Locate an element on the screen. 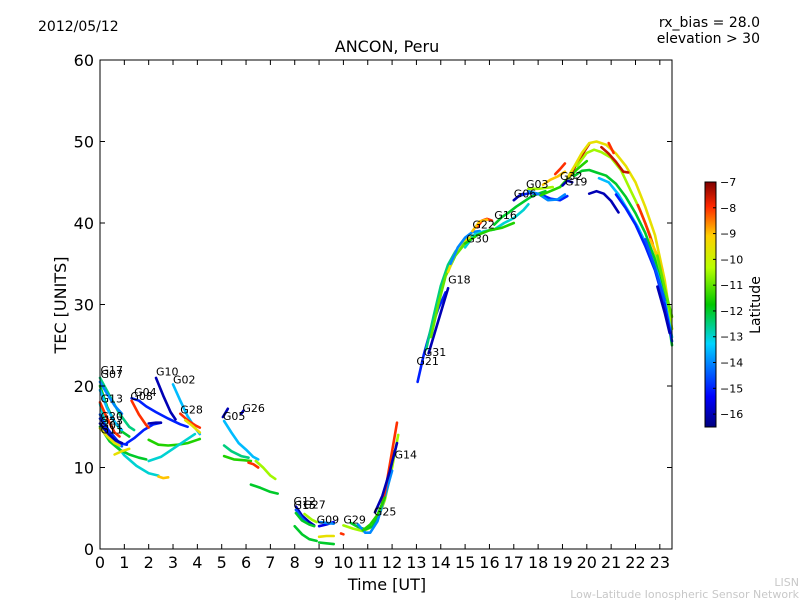 The image size is (800, 600). x-tick-label: 23 is located at coordinates (660, 562).